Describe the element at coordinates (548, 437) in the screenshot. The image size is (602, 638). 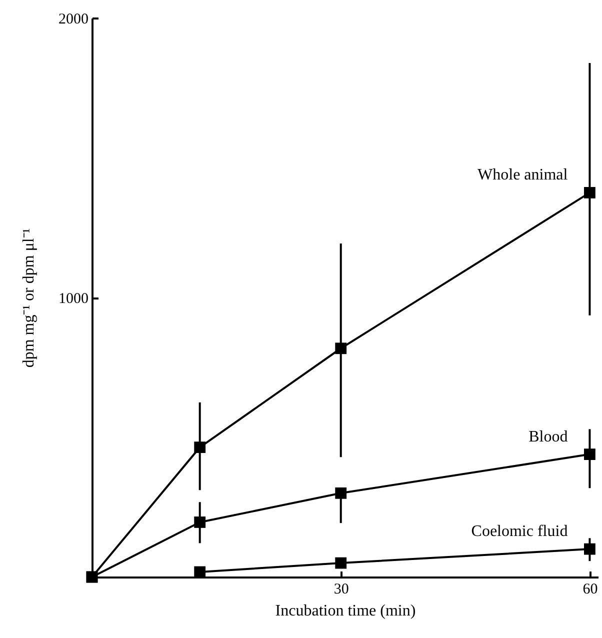
I see `series-label: Blood` at that location.